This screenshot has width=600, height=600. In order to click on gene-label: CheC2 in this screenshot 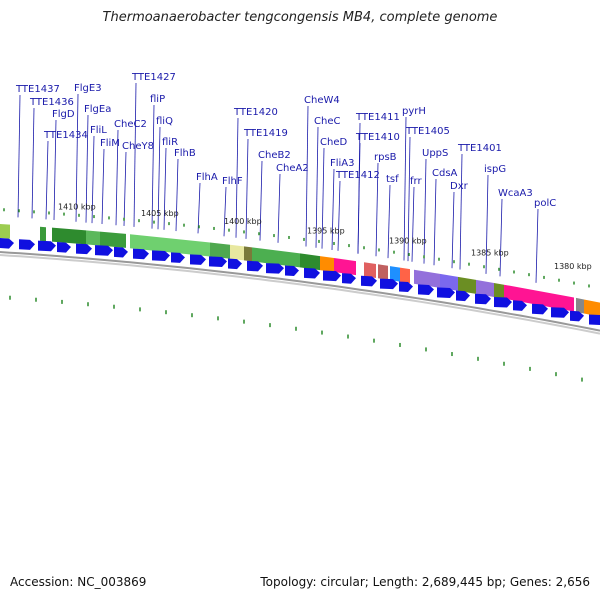, I will do `click(130, 124)`.